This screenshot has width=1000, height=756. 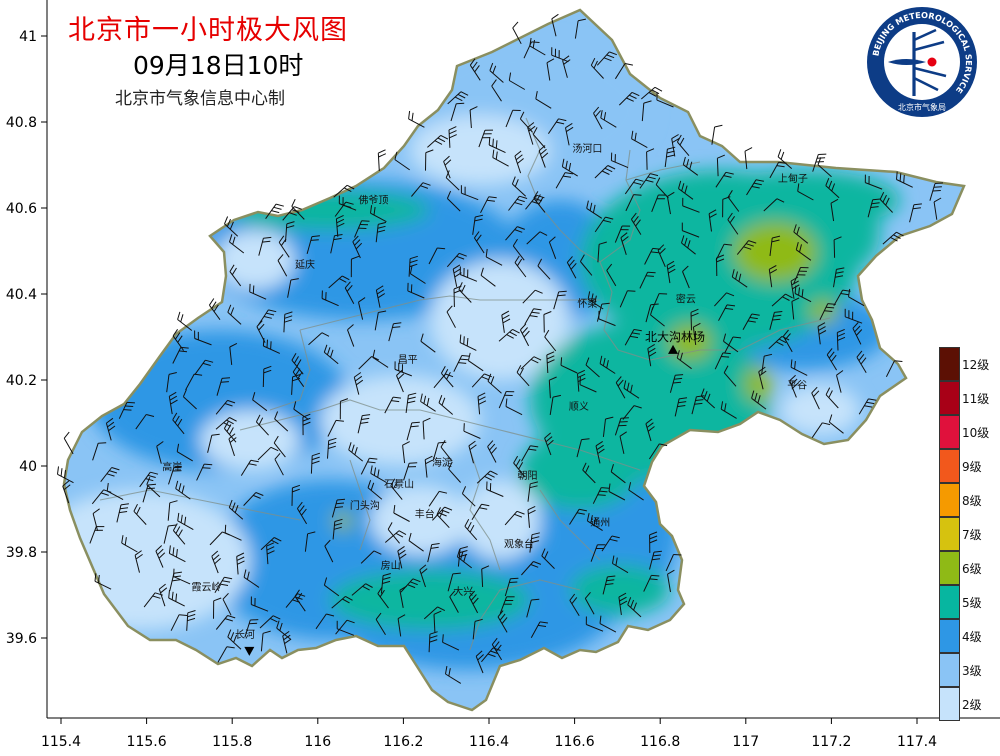 I want to click on beijing-meteorological-service-logo: BEIJING METEOROLOGICAL SERVICE 北京市气象局, so click(x=922, y=62).